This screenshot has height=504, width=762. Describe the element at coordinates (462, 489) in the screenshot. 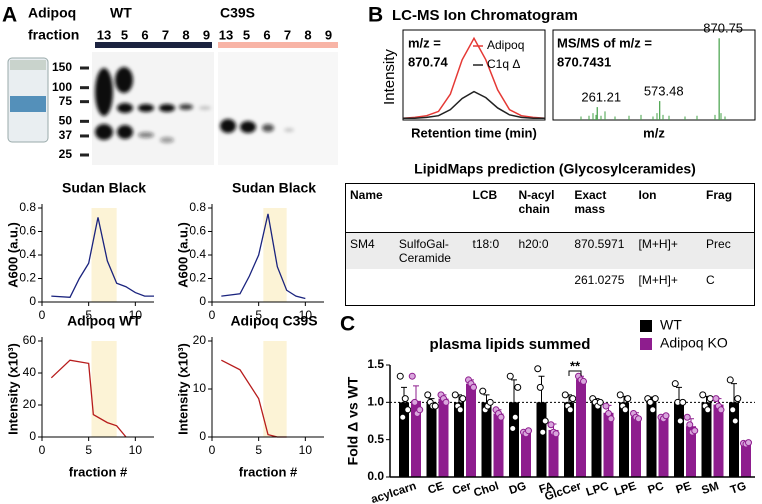

I see `x-tick-label: Cer` at that location.